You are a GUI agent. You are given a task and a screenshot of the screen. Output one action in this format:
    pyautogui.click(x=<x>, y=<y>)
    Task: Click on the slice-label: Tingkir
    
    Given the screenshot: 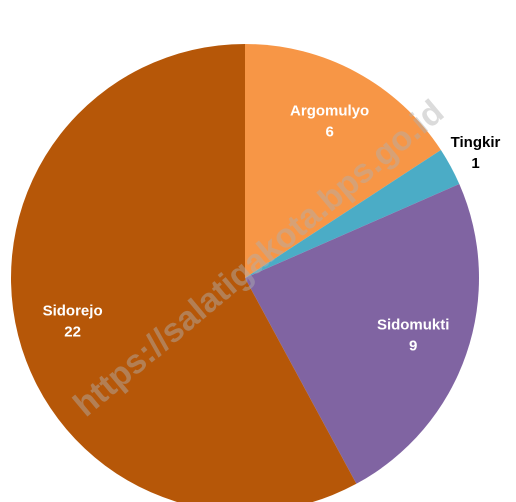 What is the action you would take?
    pyautogui.click(x=476, y=142)
    